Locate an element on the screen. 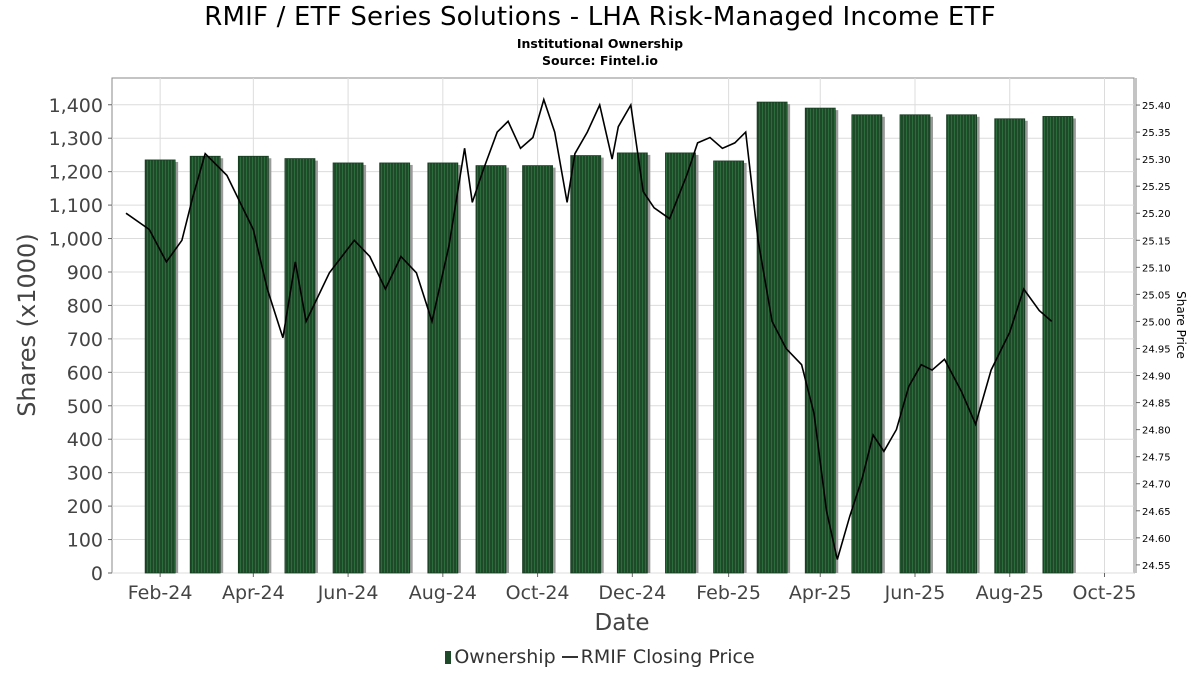  y-tick-label: 0 is located at coordinates (97, 574).